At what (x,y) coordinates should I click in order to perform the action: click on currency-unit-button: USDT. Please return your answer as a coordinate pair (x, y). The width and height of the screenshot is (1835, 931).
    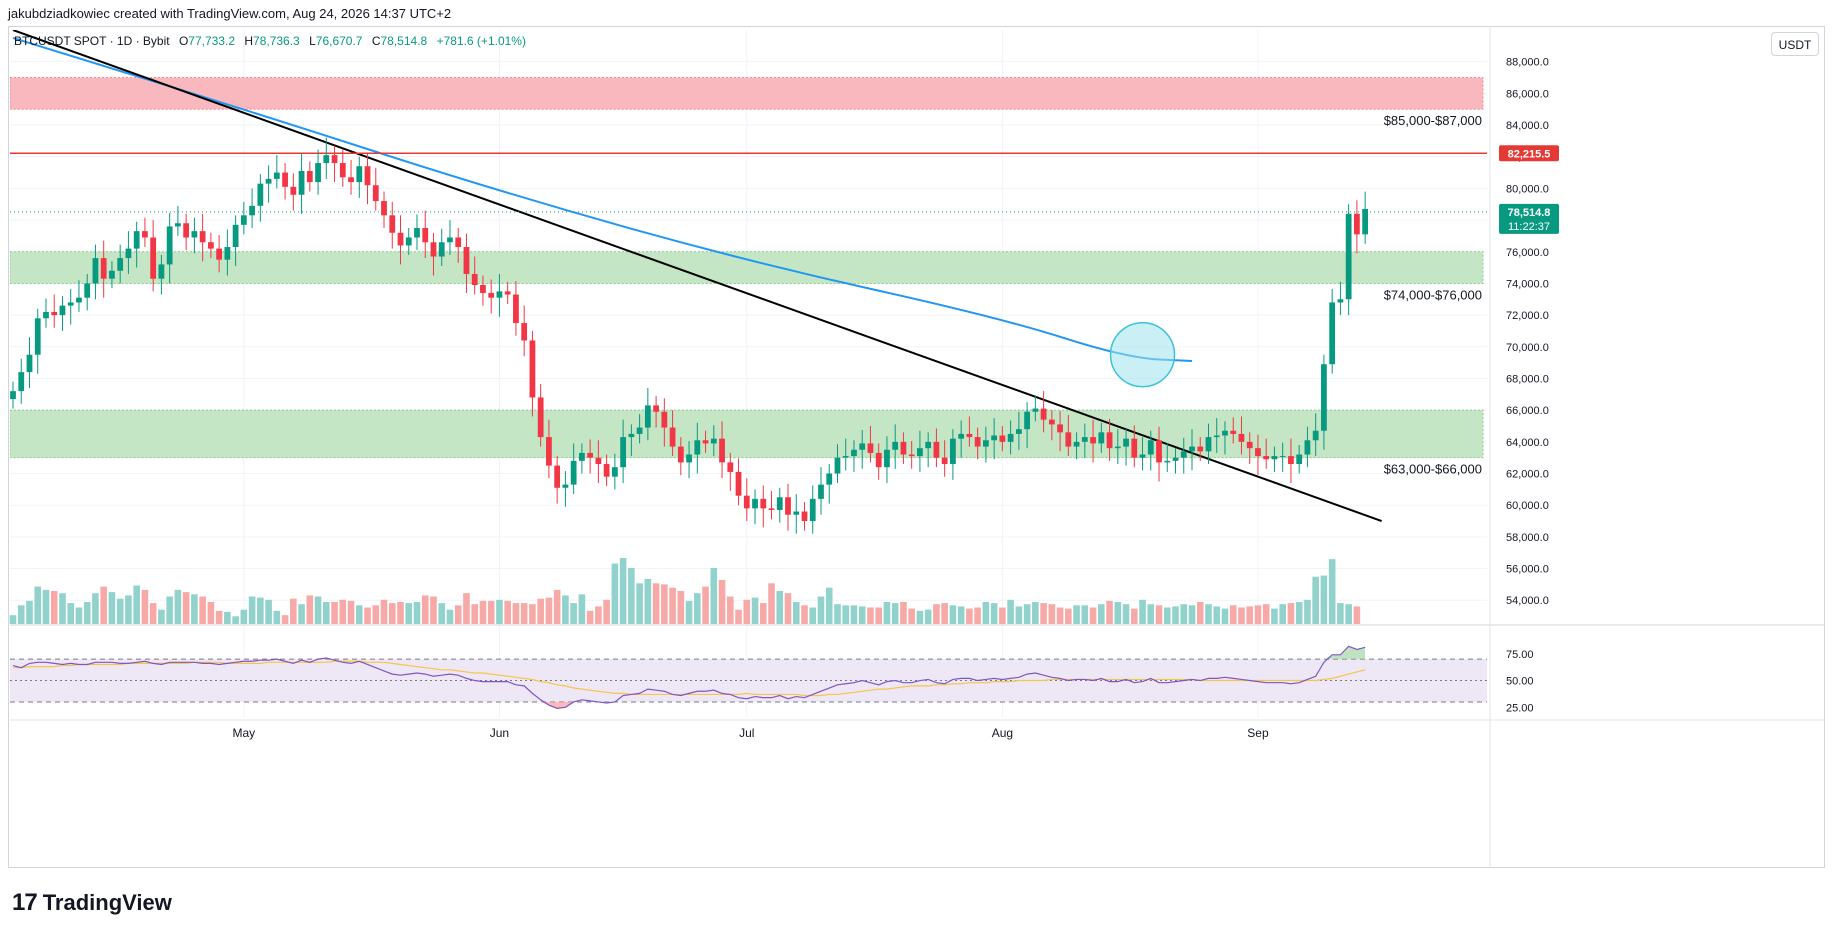
    Looking at the image, I should click on (1795, 44).